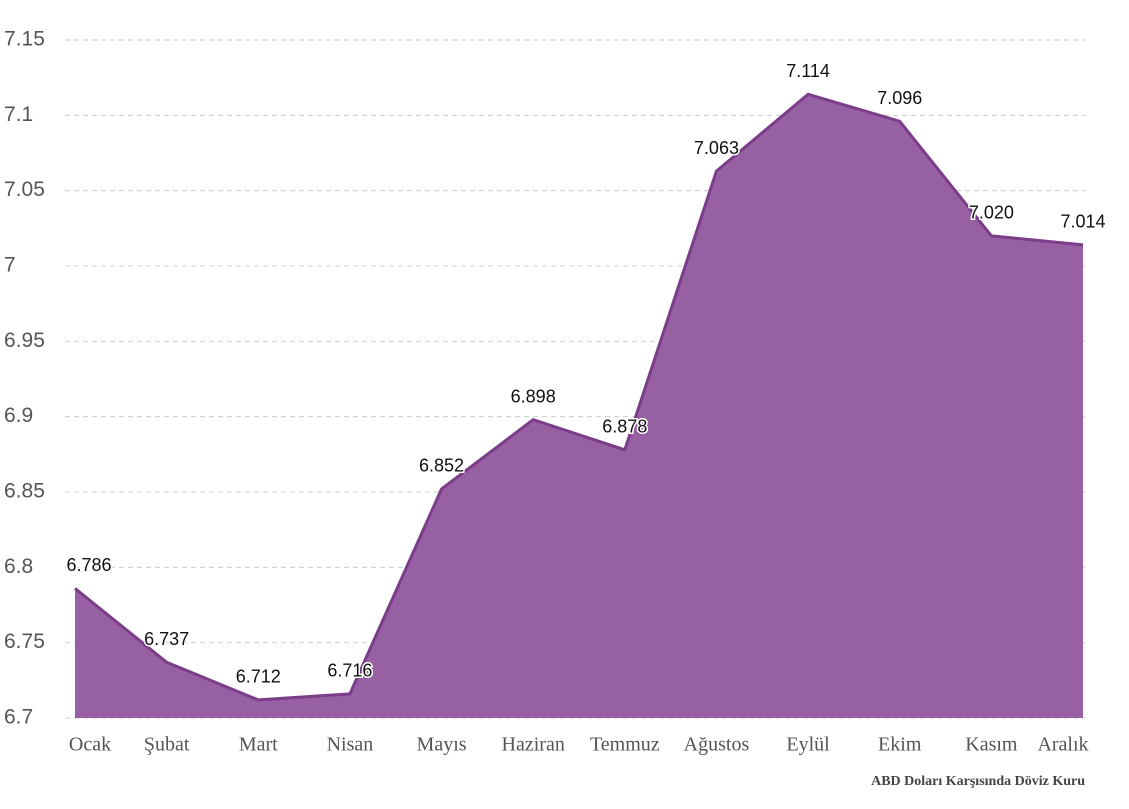 The image size is (1129, 809). What do you see at coordinates (717, 745) in the screenshot?
I see `x-tick-label: Ağustos` at bounding box center [717, 745].